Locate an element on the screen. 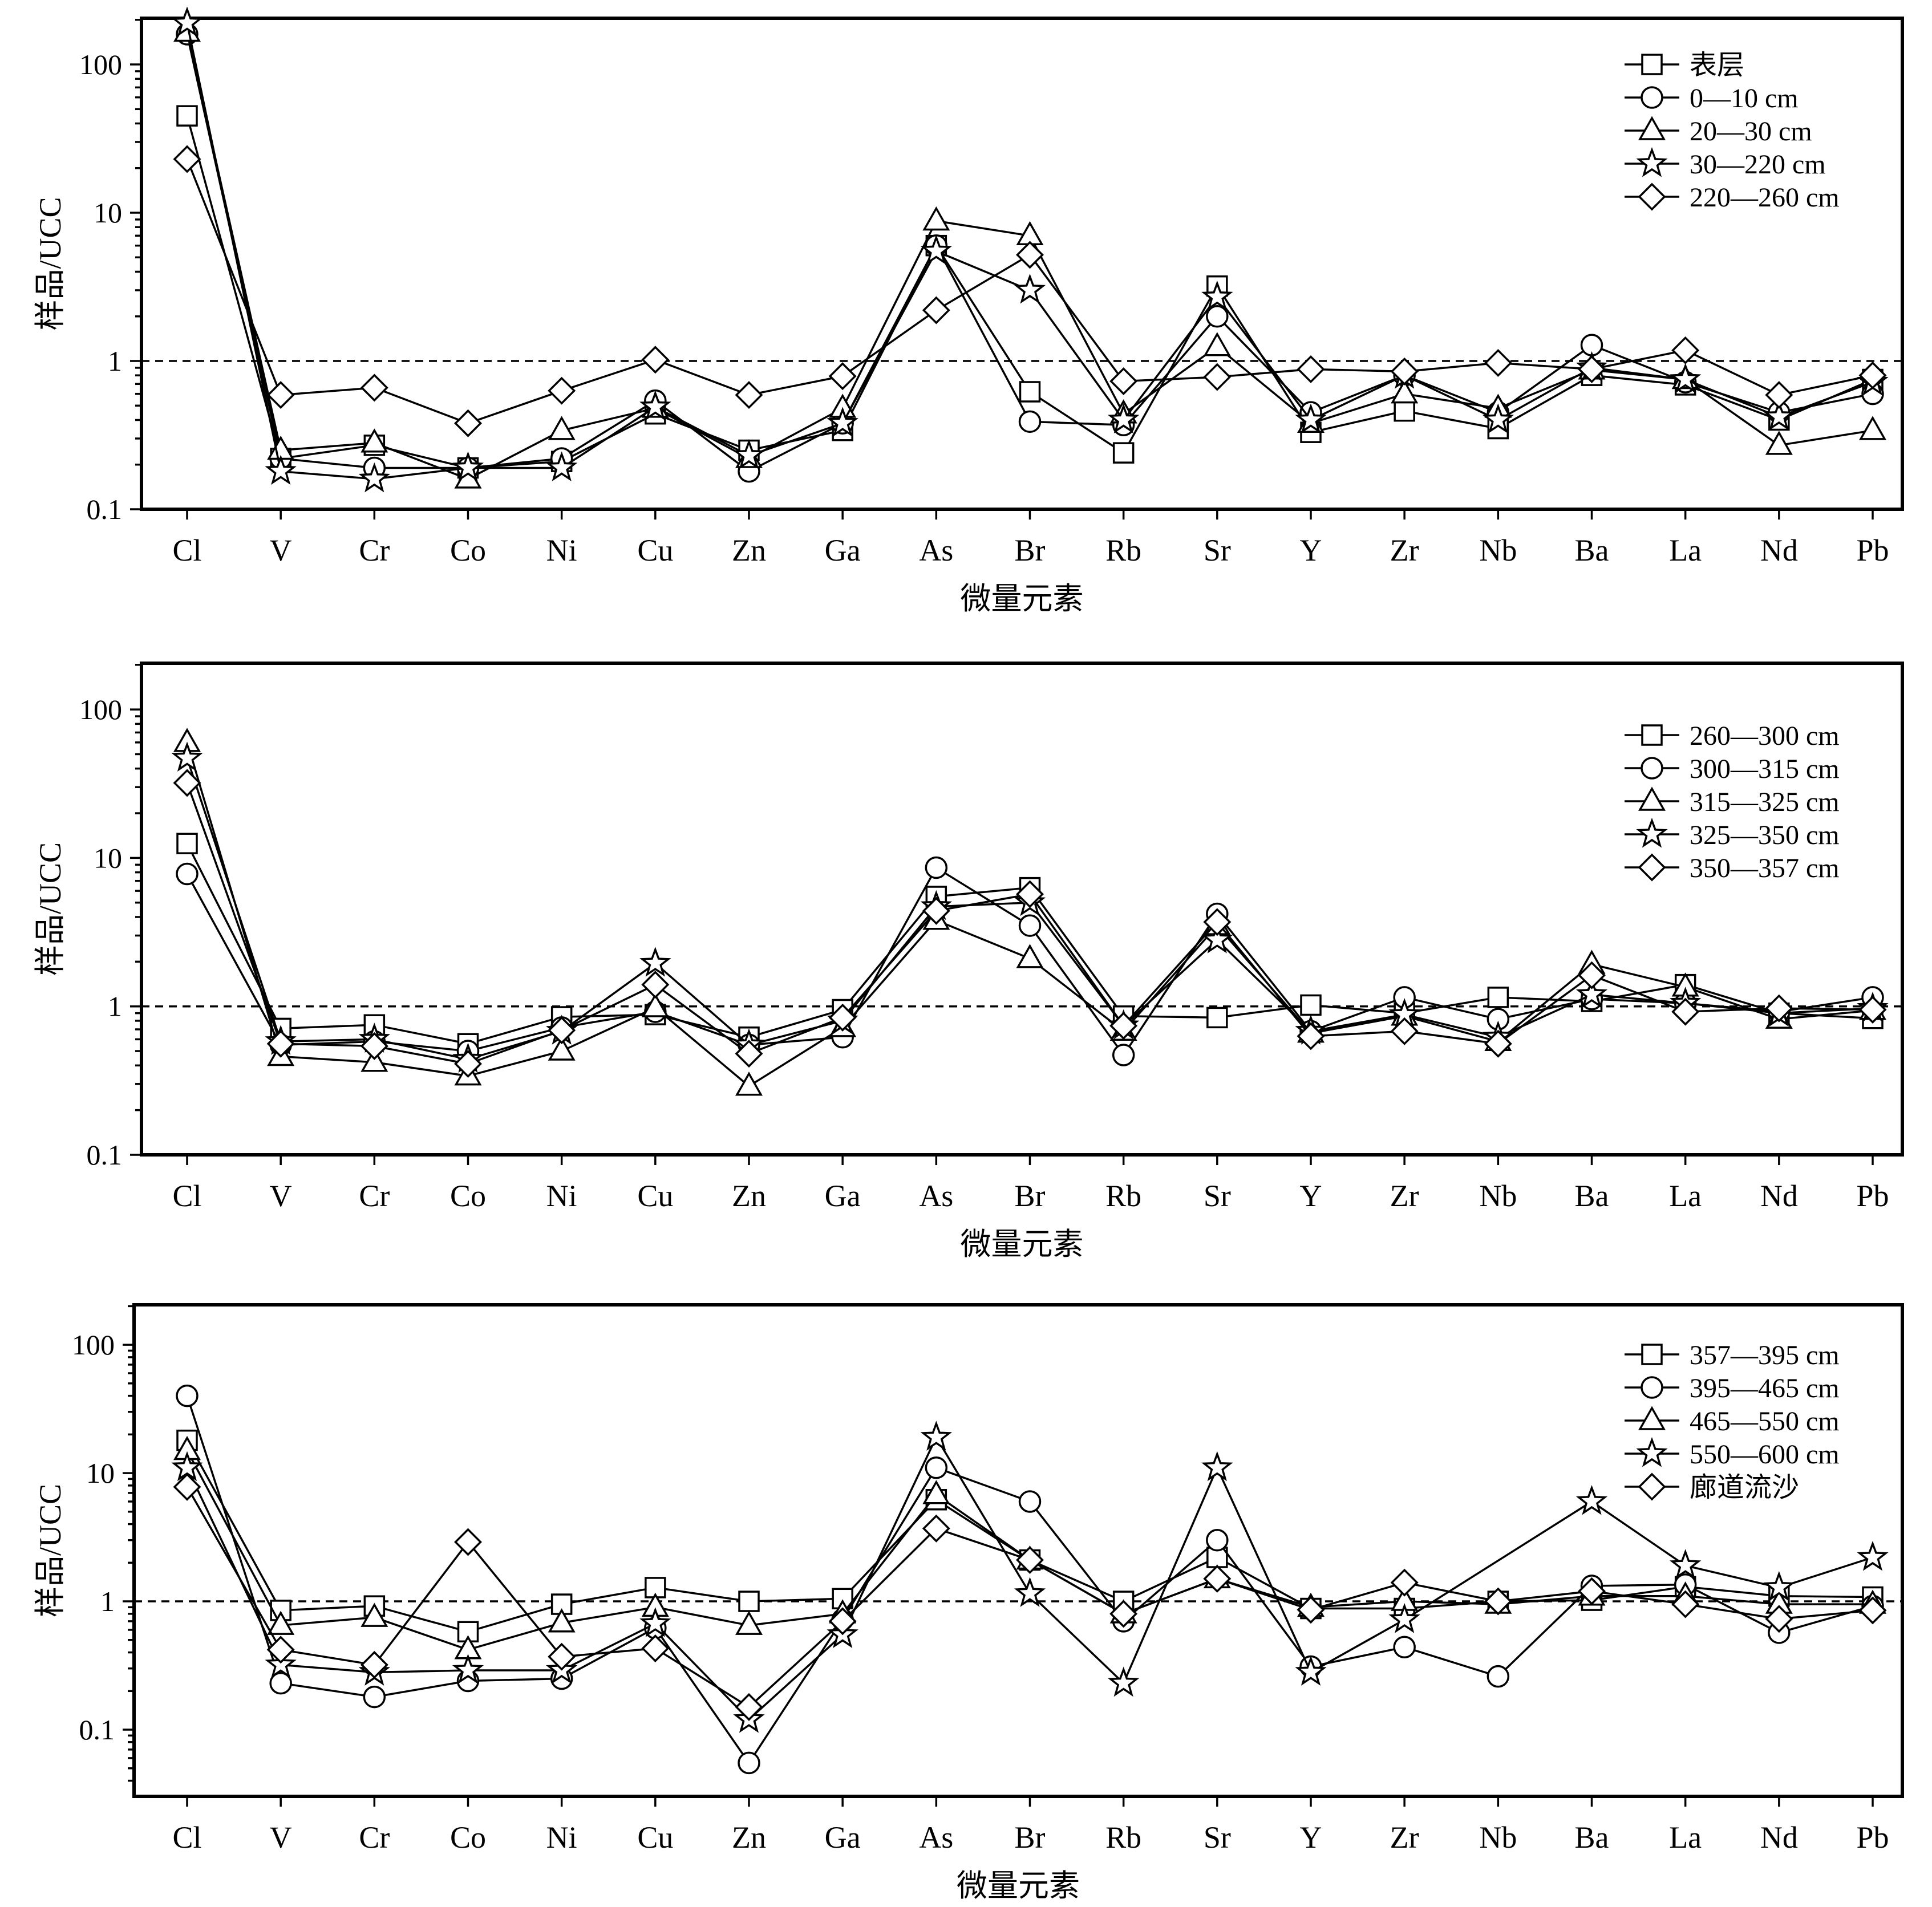  legend-item: 0—10 cm is located at coordinates (1712, 98).